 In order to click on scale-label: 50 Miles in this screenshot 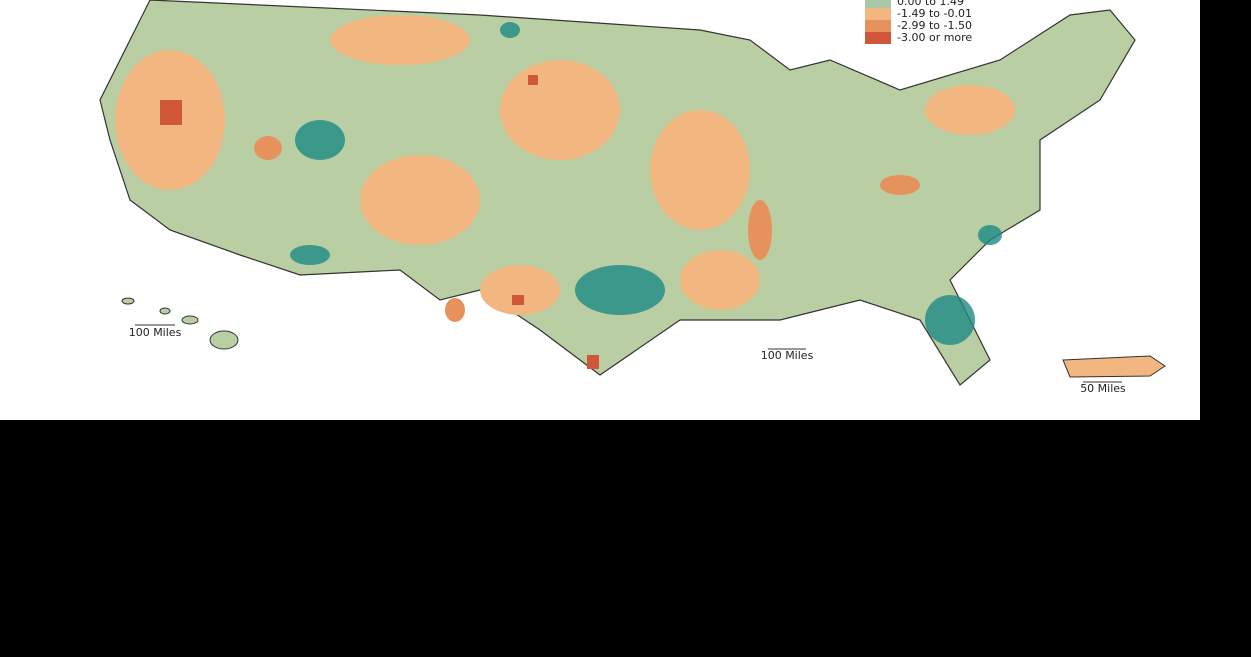, I will do `click(1103, 388)`.